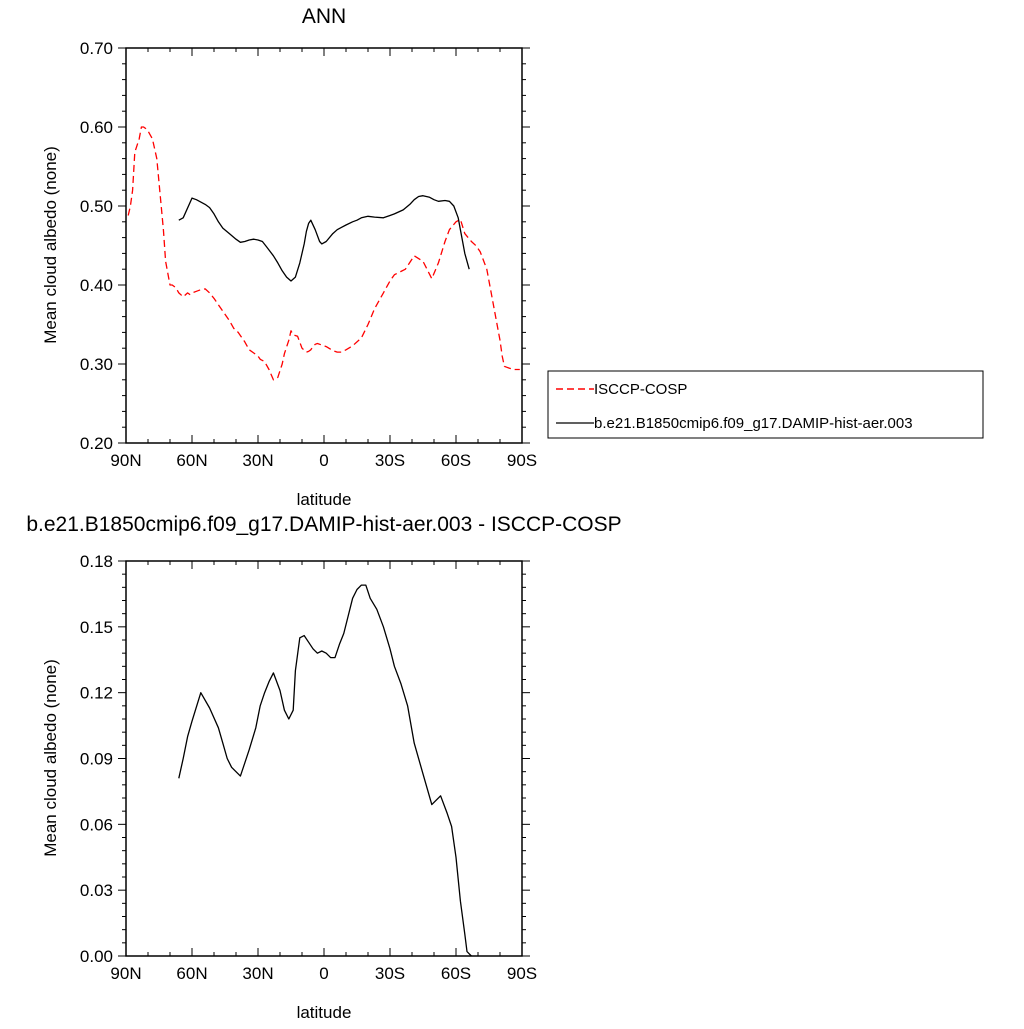 The image size is (1024, 1029). I want to click on y-tick-label: 0.20, so click(96, 443).